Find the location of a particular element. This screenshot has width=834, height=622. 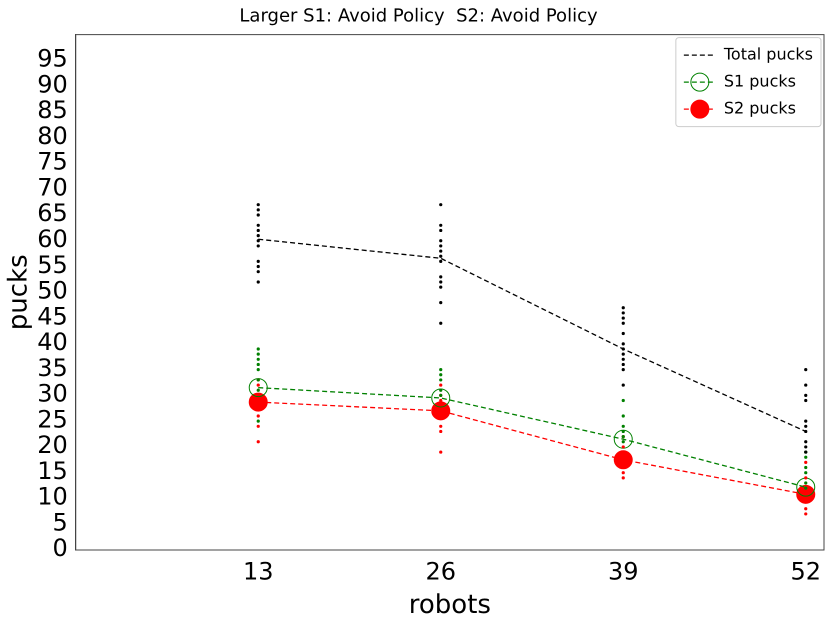

y-tick-label: 25 is located at coordinates (52, 419).